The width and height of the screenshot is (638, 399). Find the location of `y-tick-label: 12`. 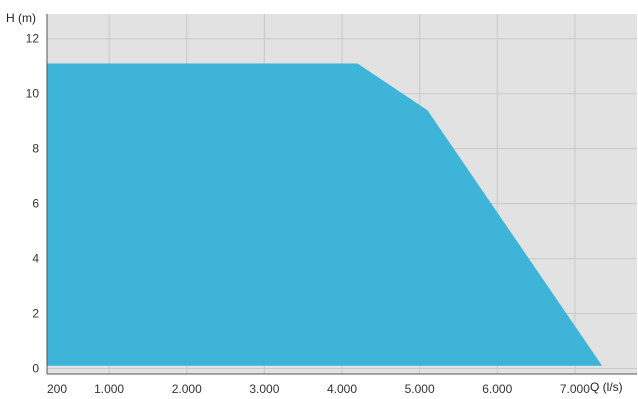

y-tick-label: 12 is located at coordinates (33, 39).